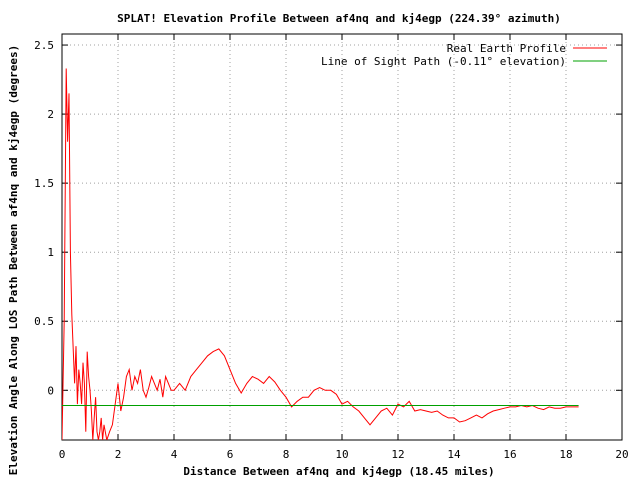  I want to click on x-tick-label: 20, so click(621, 454).